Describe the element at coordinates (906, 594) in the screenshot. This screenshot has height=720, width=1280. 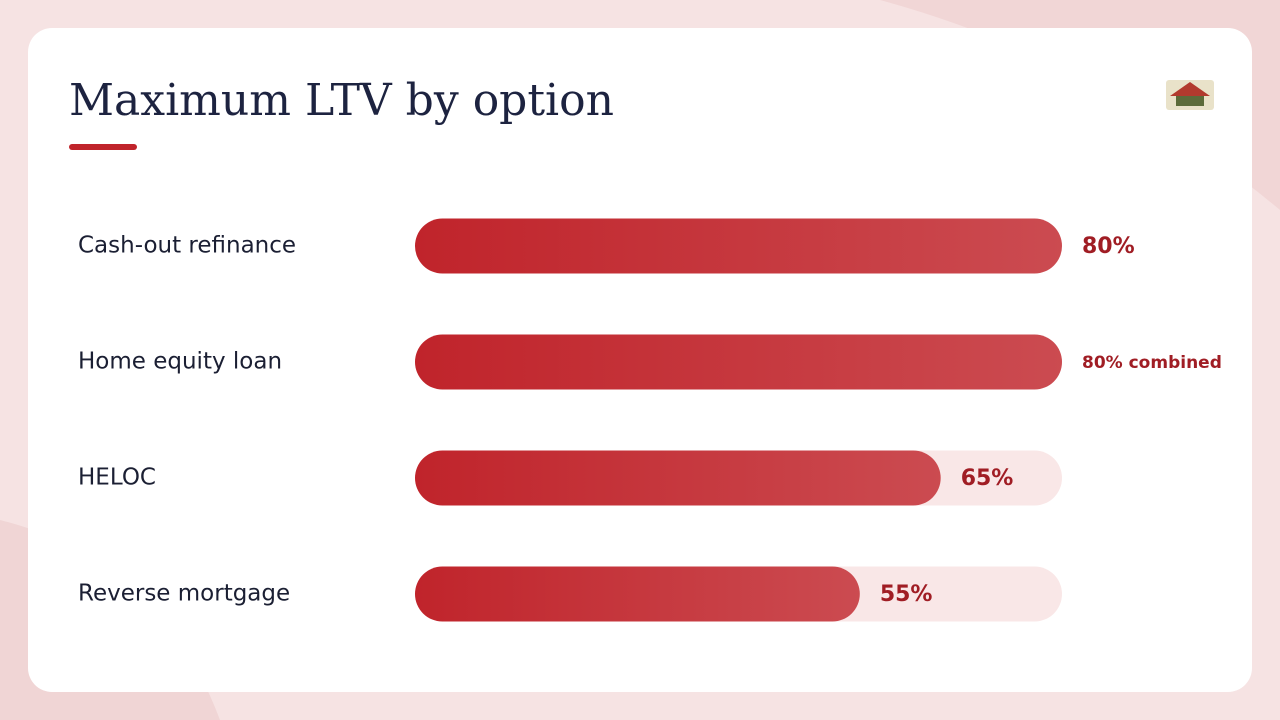
I see `value-label: 55%` at that location.